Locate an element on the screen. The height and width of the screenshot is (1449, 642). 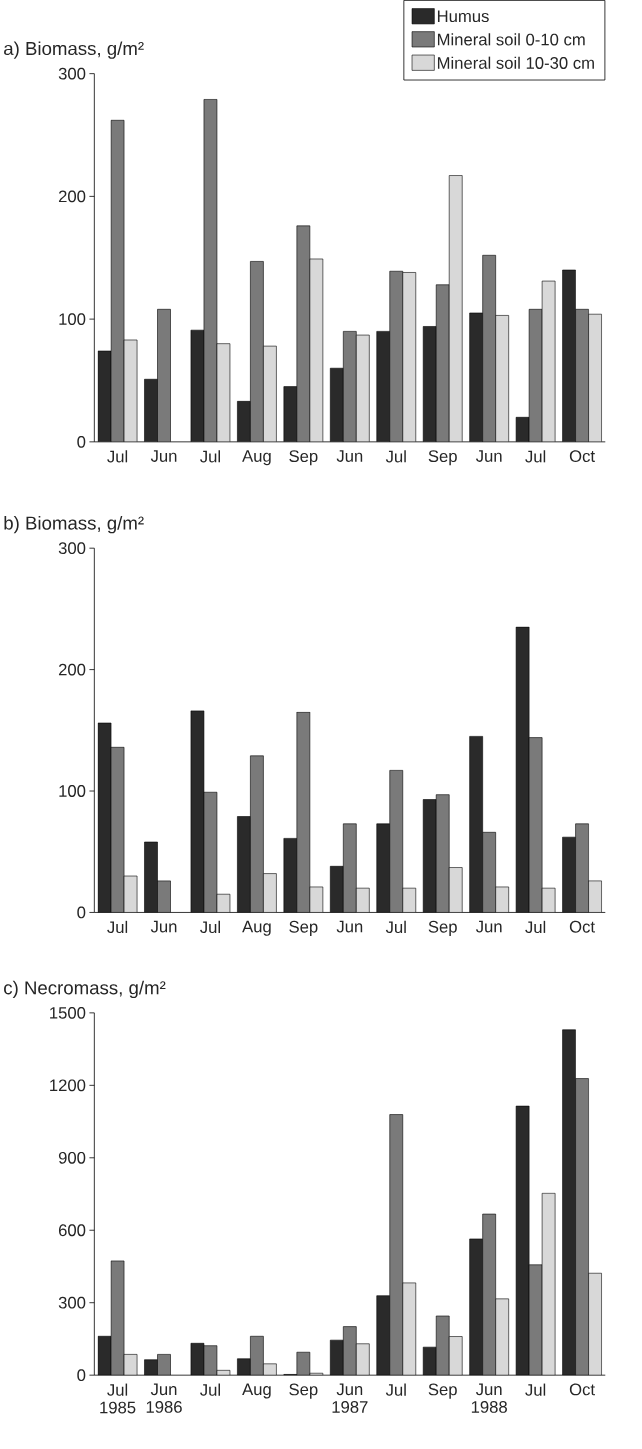
legend-label: Mineral soil 0-10 cm is located at coordinates (511, 39).